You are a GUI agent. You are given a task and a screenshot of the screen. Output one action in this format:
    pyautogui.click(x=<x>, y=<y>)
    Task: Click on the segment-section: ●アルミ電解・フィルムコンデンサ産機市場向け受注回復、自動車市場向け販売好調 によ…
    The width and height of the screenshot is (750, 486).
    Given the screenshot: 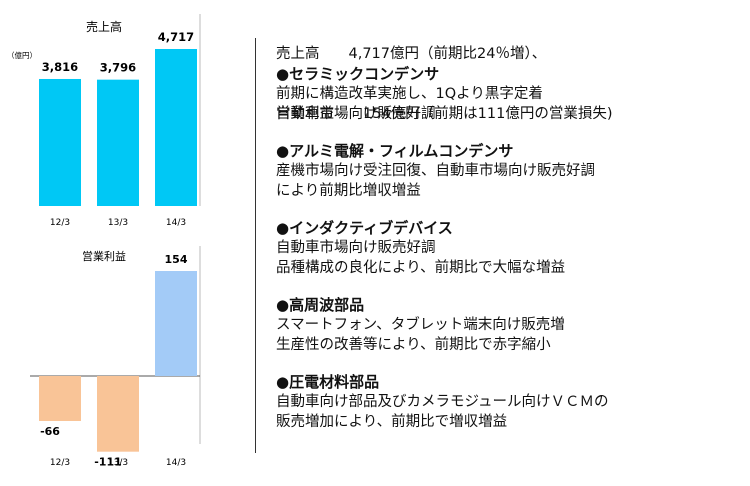 What is the action you would take?
    pyautogui.click(x=442, y=171)
    